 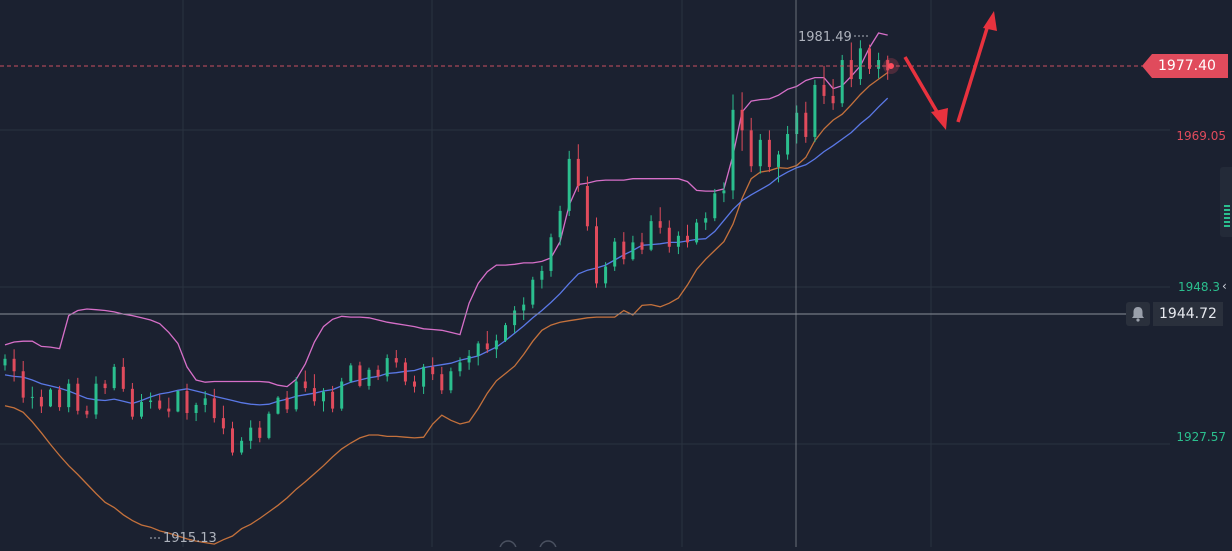 What do you see at coordinates (1188, 314) in the screenshot?
I see `crosshair-price-tag: 1944.72` at bounding box center [1188, 314].